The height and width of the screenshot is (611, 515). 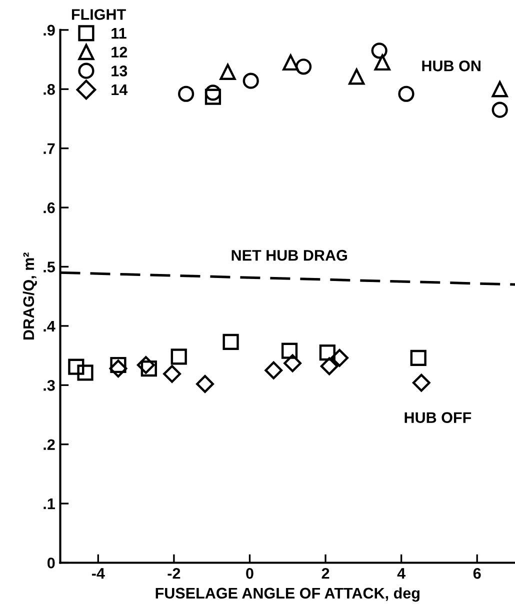 I want to click on y-tick-label: .1, so click(x=49, y=504).